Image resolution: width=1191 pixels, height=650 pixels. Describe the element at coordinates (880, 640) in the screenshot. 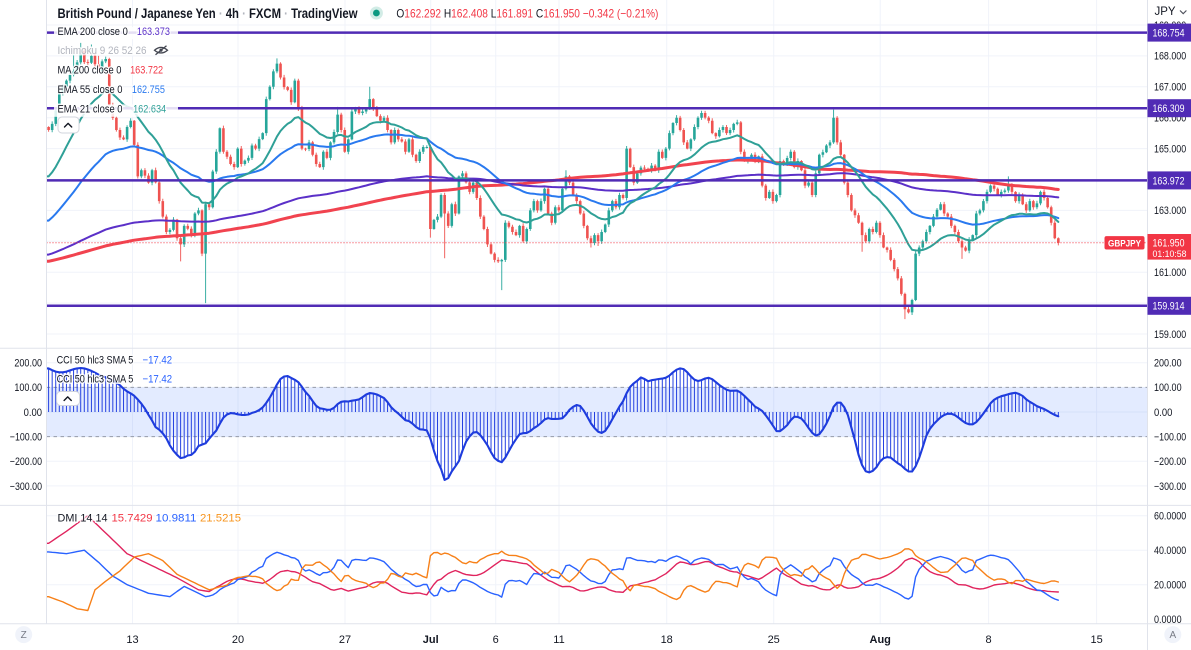

I see `svg-text: Aug` at that location.